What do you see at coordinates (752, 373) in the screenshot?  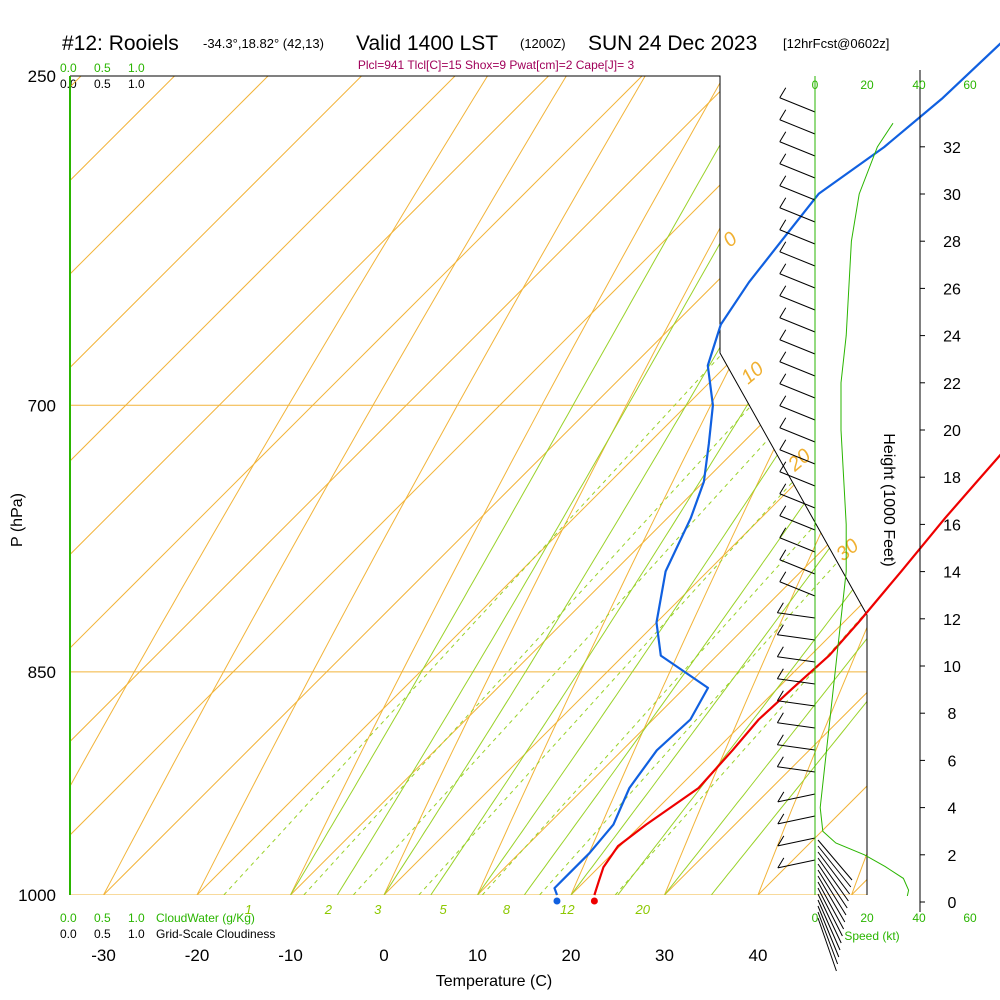 I see `dry-adiabat-label: 10` at bounding box center [752, 373].